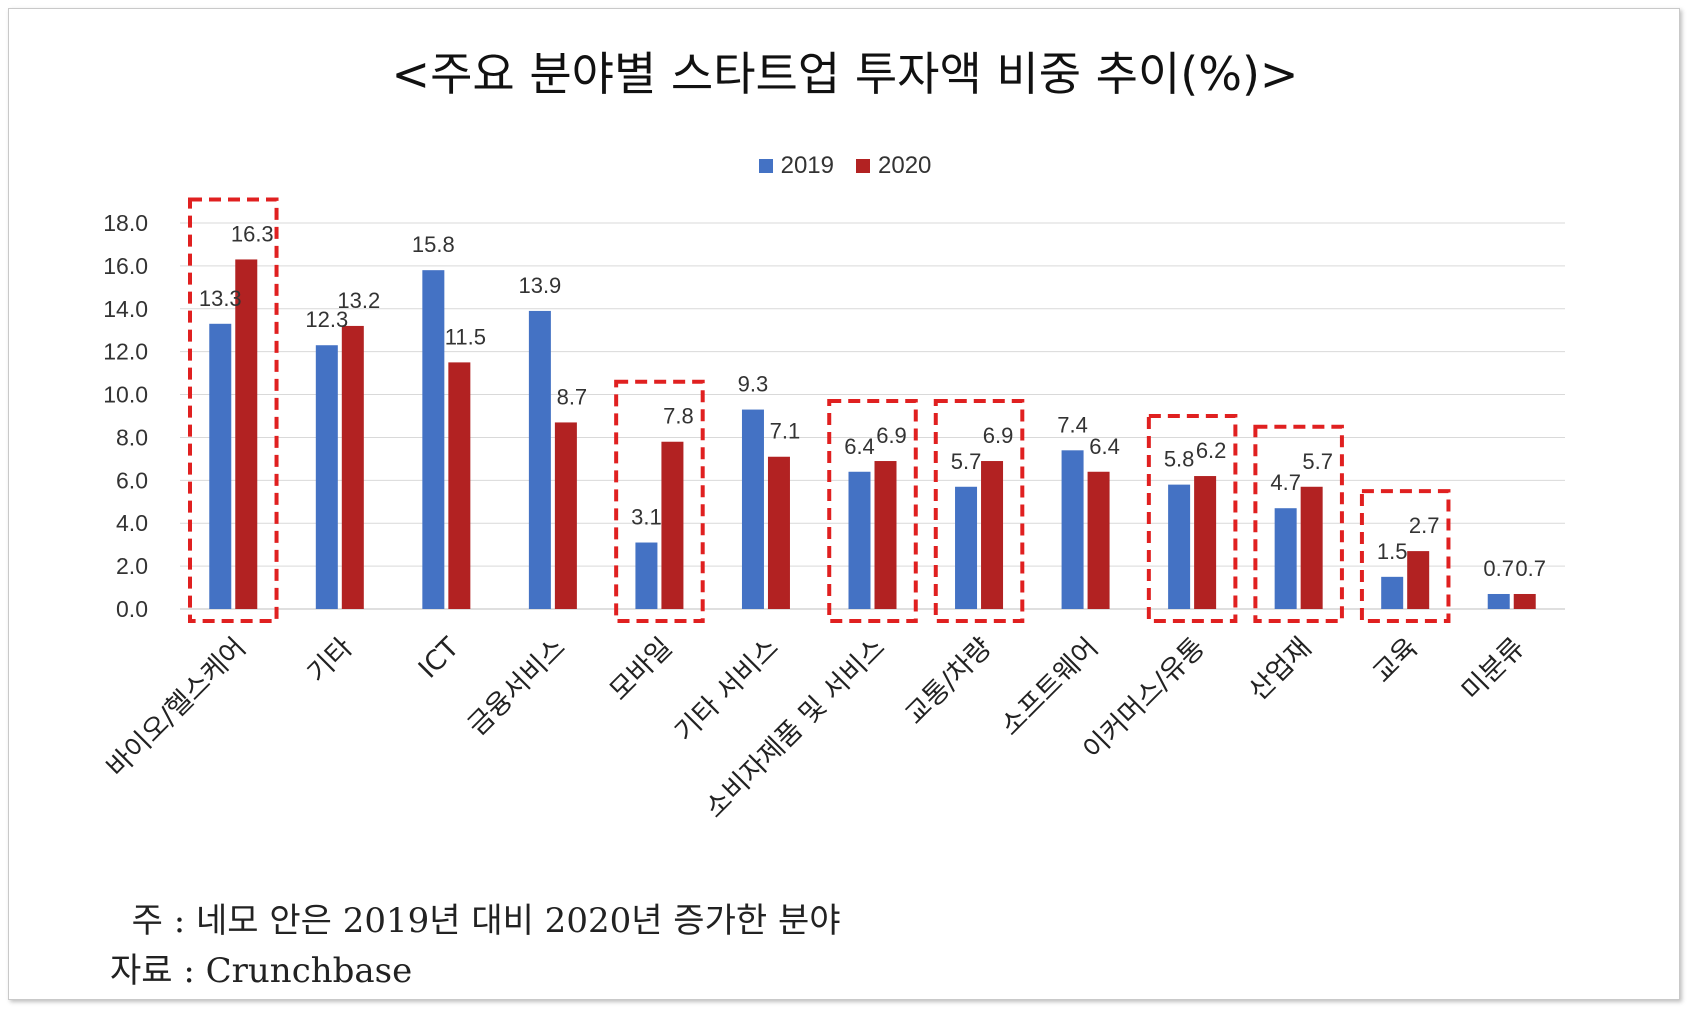 The width and height of the screenshot is (1690, 1010). What do you see at coordinates (358, 300) in the screenshot?
I see `data-label-2020: 13.2` at bounding box center [358, 300].